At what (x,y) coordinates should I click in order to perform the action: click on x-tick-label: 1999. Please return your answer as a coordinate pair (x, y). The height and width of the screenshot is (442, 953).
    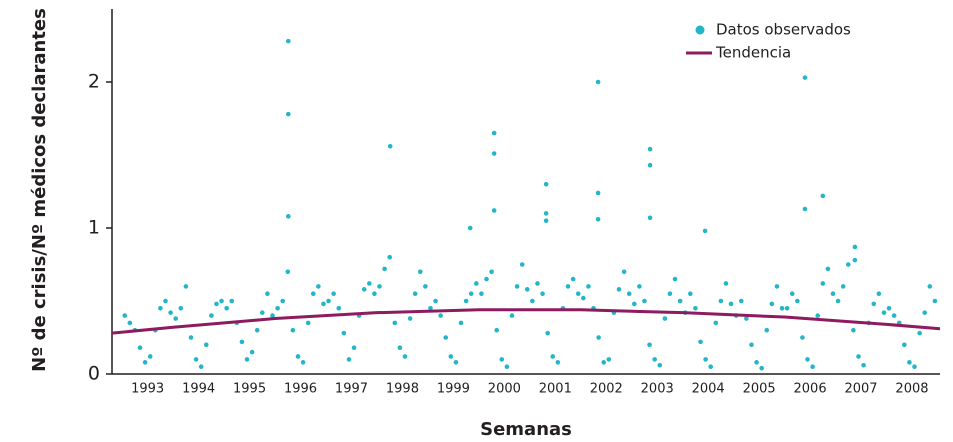
    Looking at the image, I should click on (453, 389).